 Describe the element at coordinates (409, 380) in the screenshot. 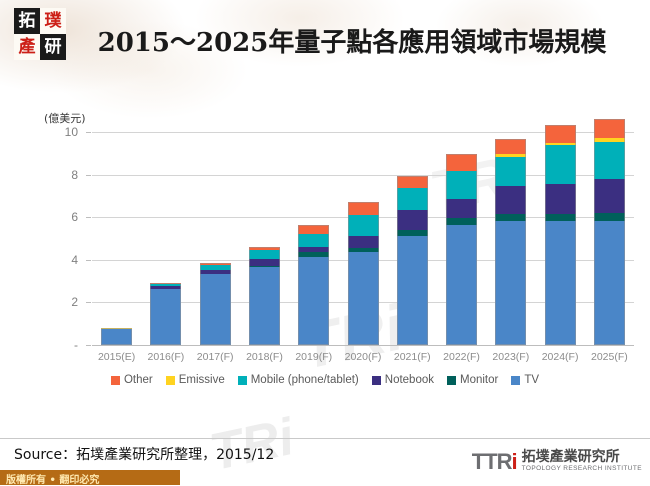

I see `legend-label: Notebook` at that location.